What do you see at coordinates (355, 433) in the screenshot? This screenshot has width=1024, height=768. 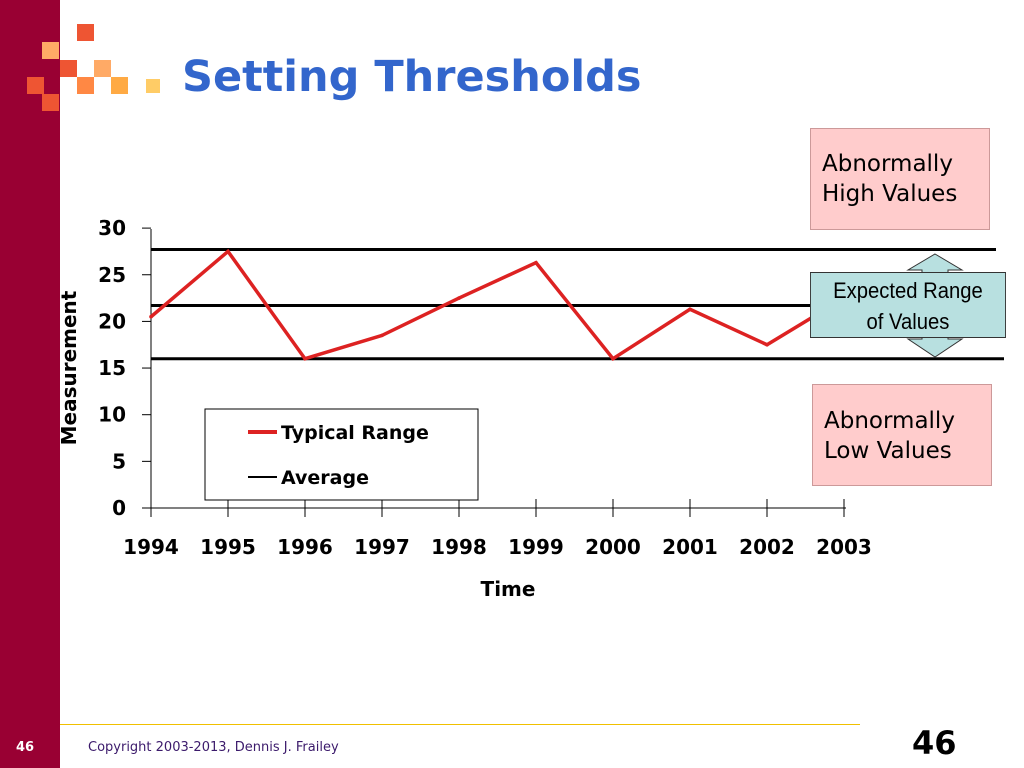 I see `legend-label-typical-range: Typical Range` at bounding box center [355, 433].